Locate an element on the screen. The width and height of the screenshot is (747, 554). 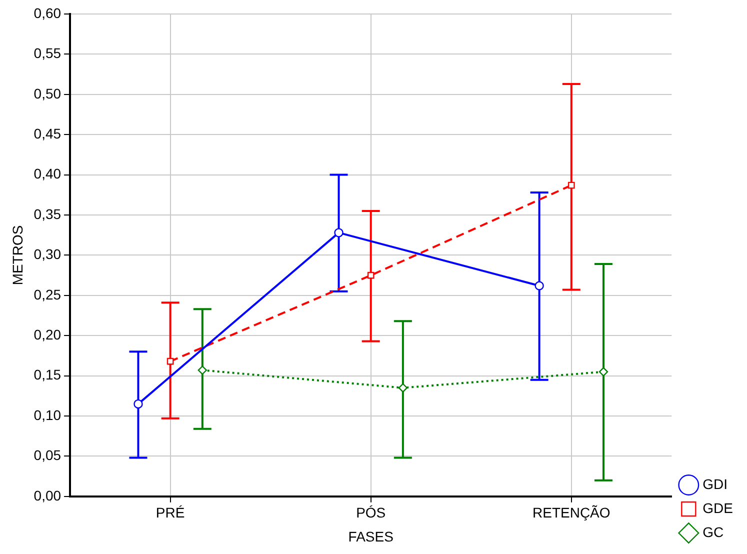
legend-label: GC is located at coordinates (713, 532).